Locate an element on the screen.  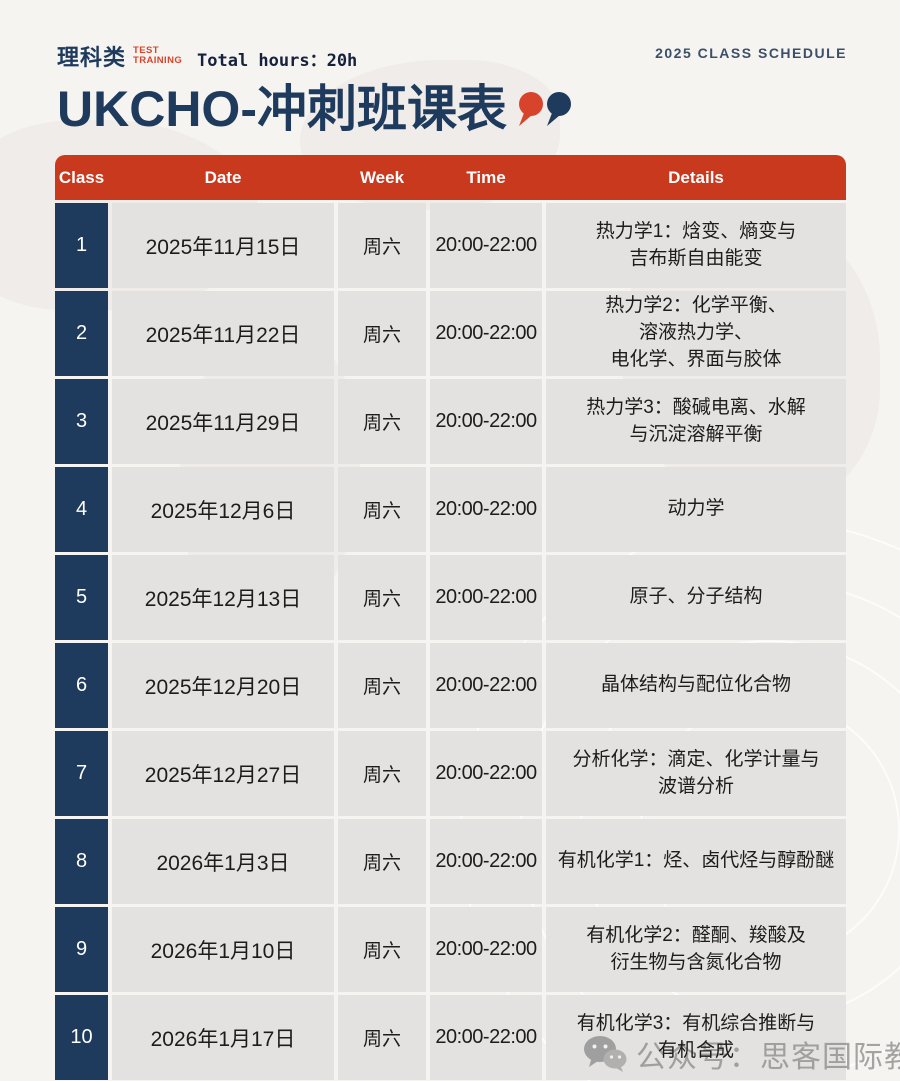
date-value: 2025年11月22日 is located at coordinates (223, 335).